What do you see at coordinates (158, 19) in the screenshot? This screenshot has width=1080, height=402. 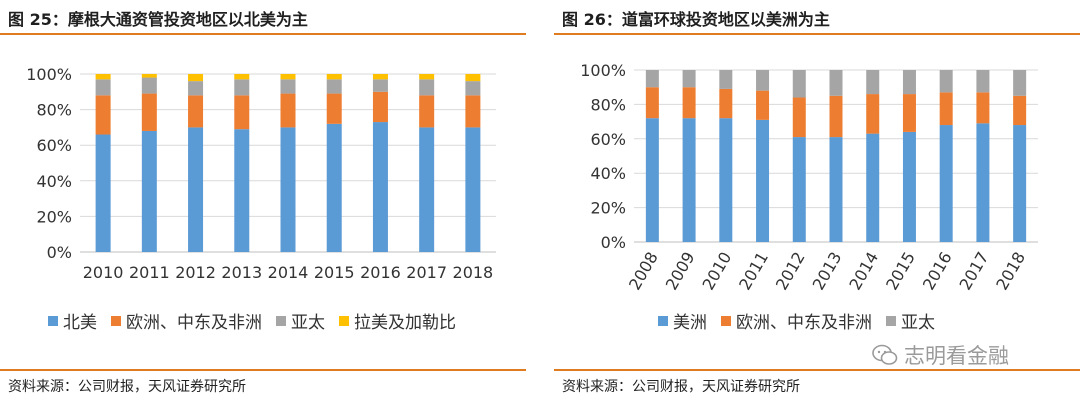 I see `left-figure-title: 图 25：摩根大通资管投资地区以北美为主` at bounding box center [158, 19].